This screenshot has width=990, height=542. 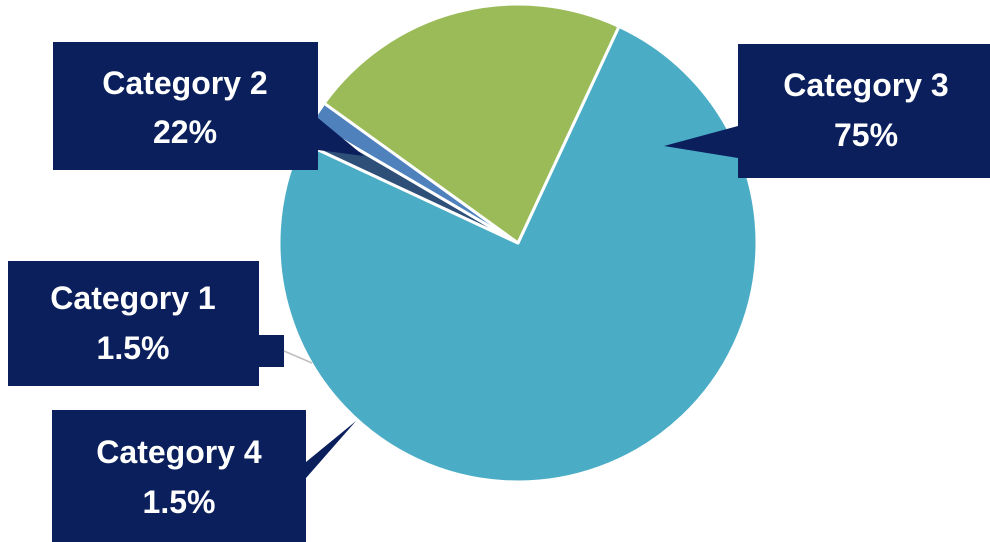 I want to click on callout-category-1-value: 1.5%, so click(x=133, y=348).